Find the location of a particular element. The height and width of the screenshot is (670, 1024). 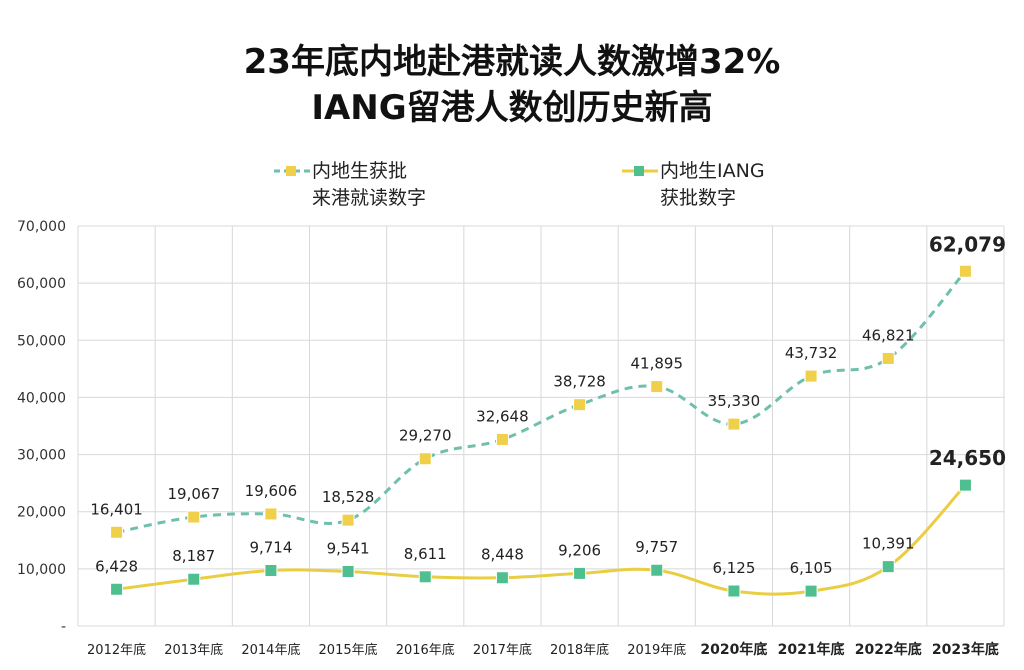

y-tick-label: 50,000 is located at coordinates (41, 341).